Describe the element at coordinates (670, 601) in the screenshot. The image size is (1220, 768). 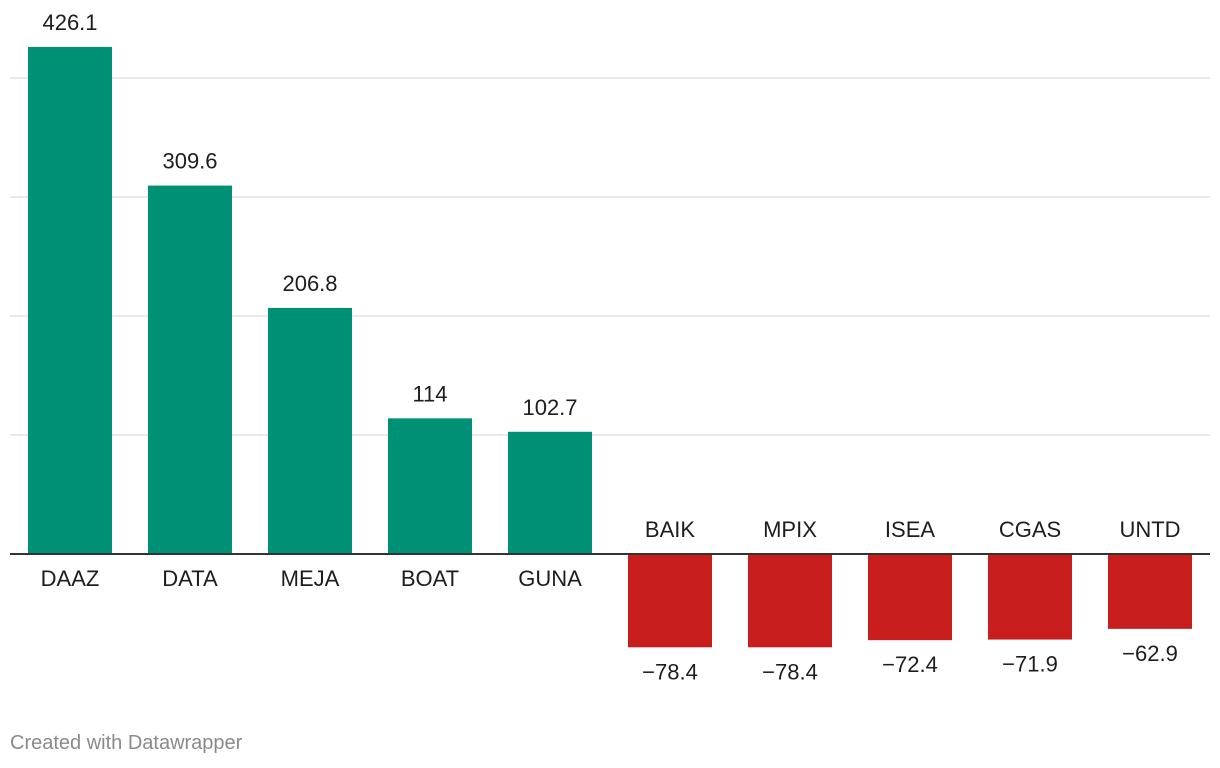
I see `bar-baik` at that location.